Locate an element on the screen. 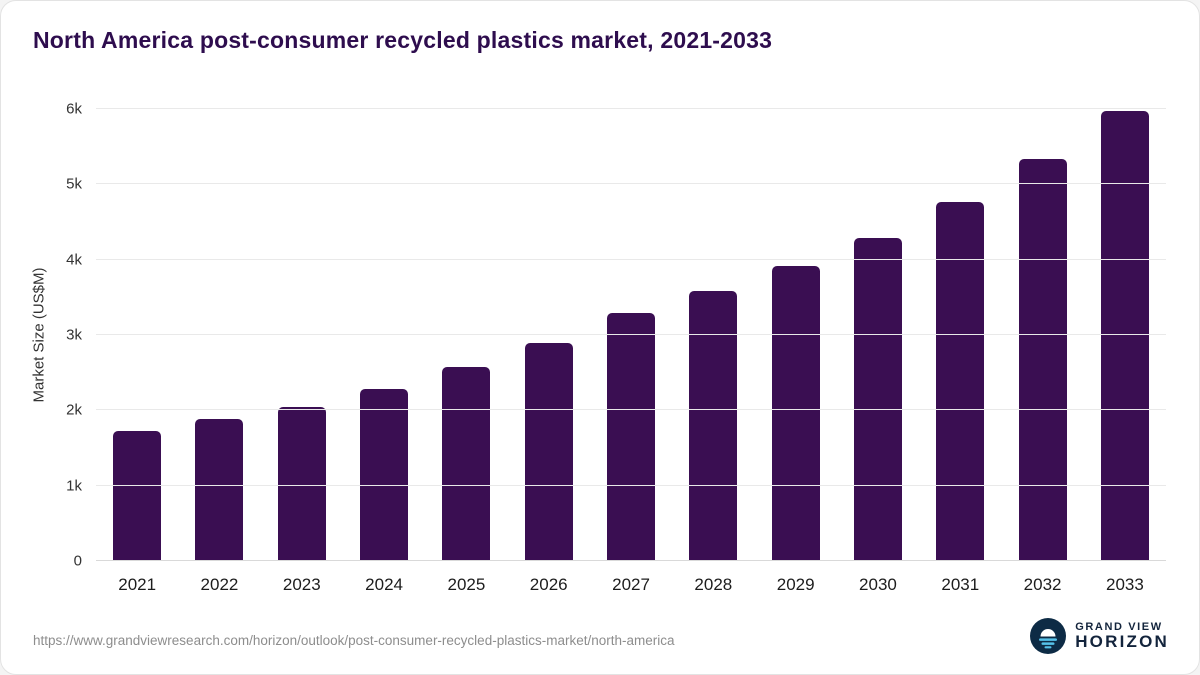 The width and height of the screenshot is (1200, 675). gridline-3k is located at coordinates (631, 334).